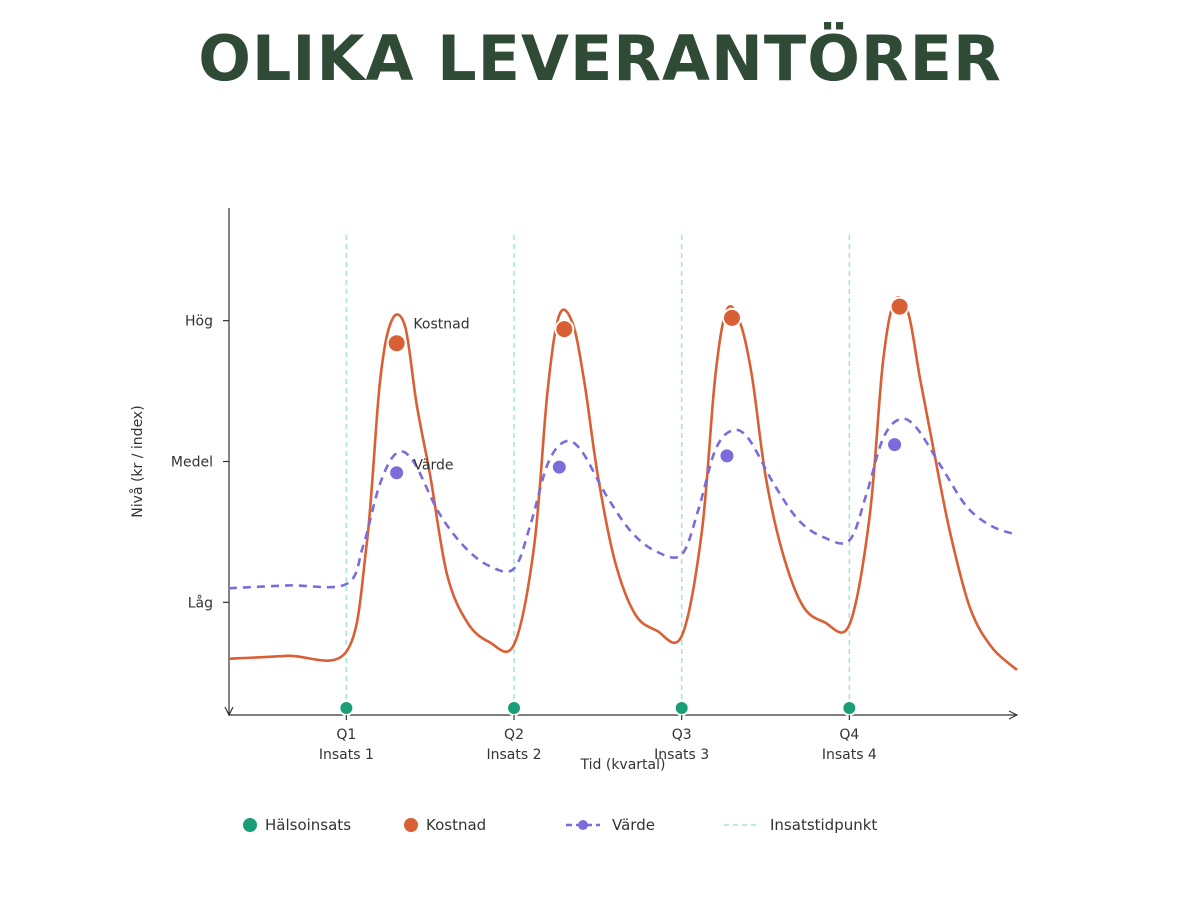 This screenshot has width=1200, height=900. I want to click on x-tick-label: Q1, so click(346, 735).